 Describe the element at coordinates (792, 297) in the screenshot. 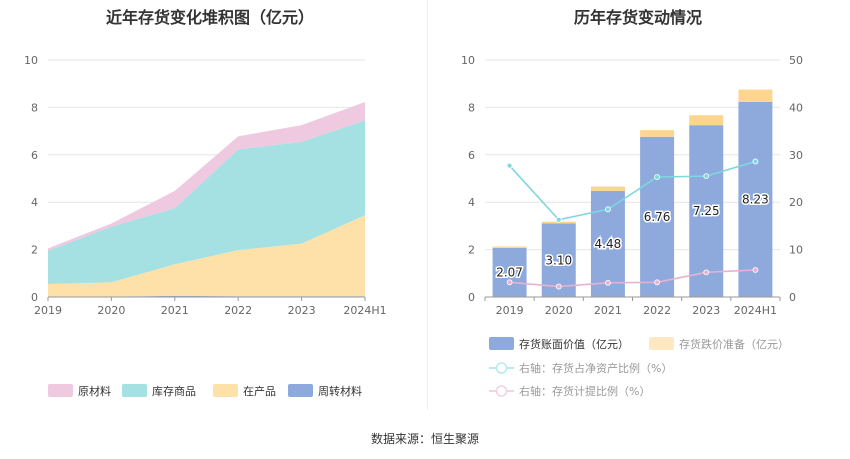

I see `right-y2-tick-label: 0` at that location.